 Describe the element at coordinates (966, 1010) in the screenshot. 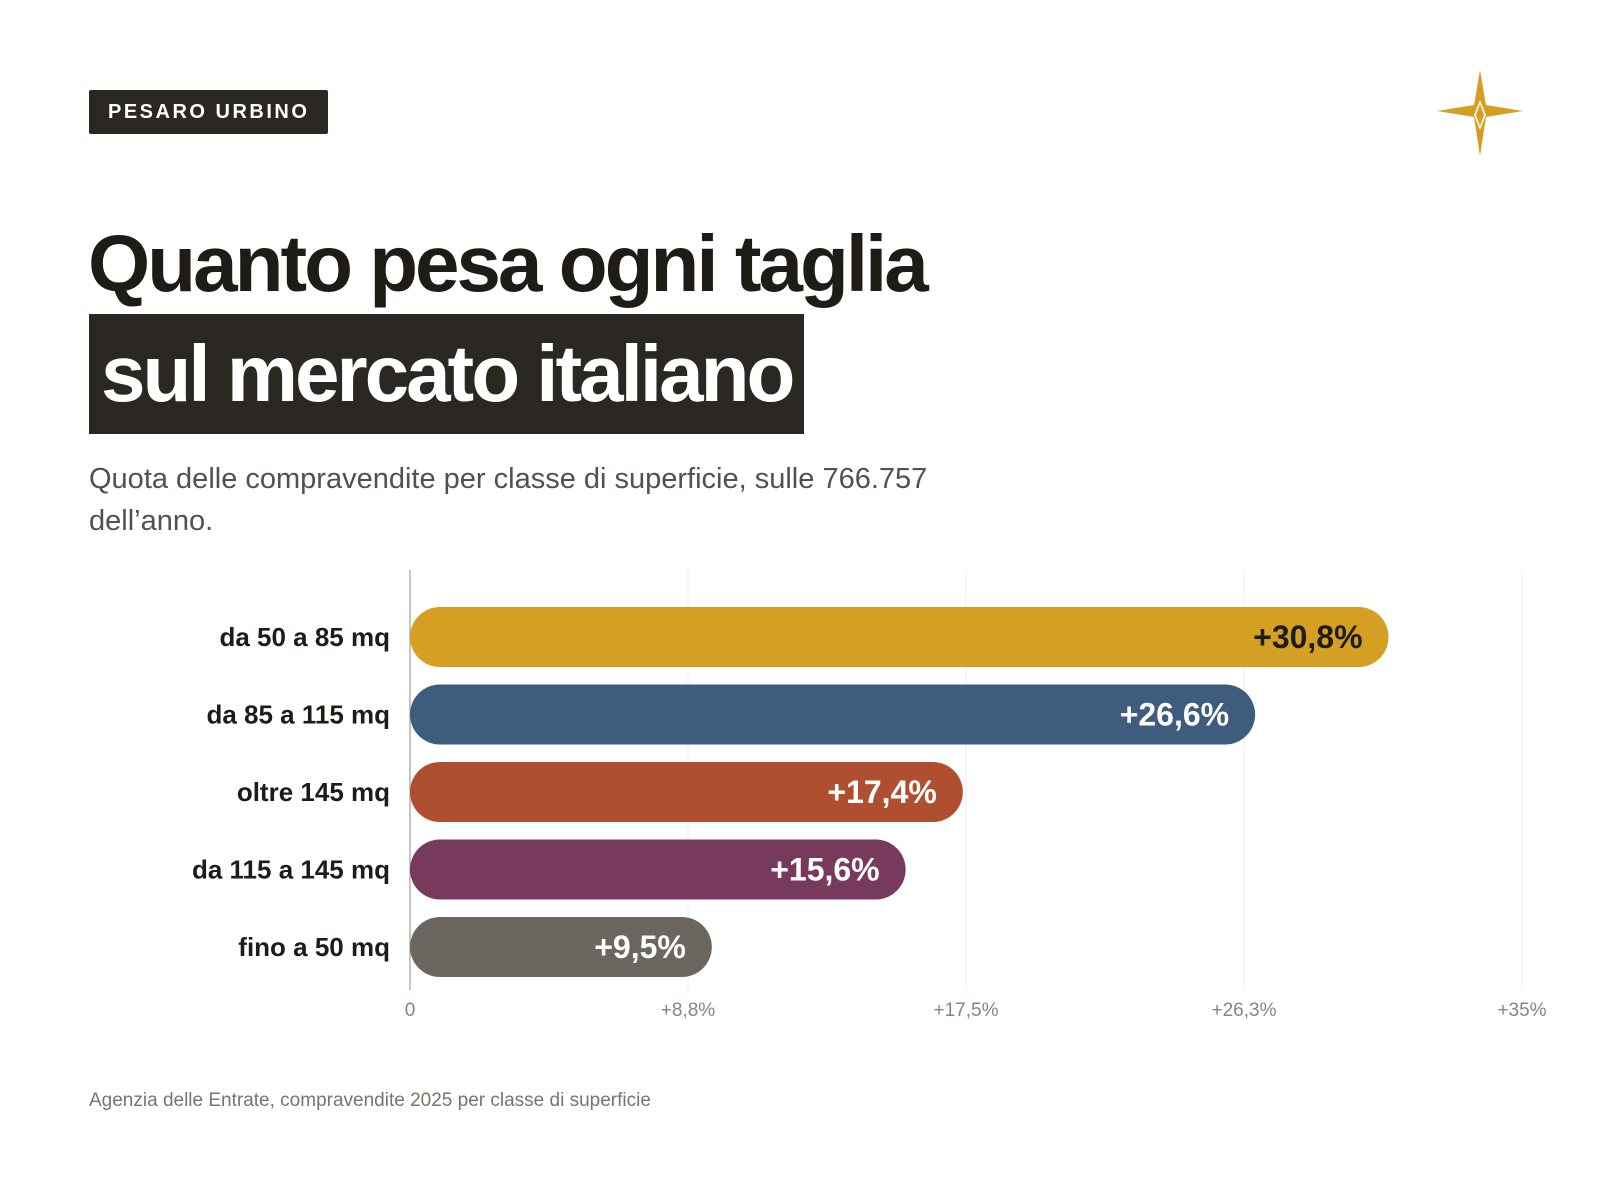

I see `x-tick-label: +17,5%` at that location.